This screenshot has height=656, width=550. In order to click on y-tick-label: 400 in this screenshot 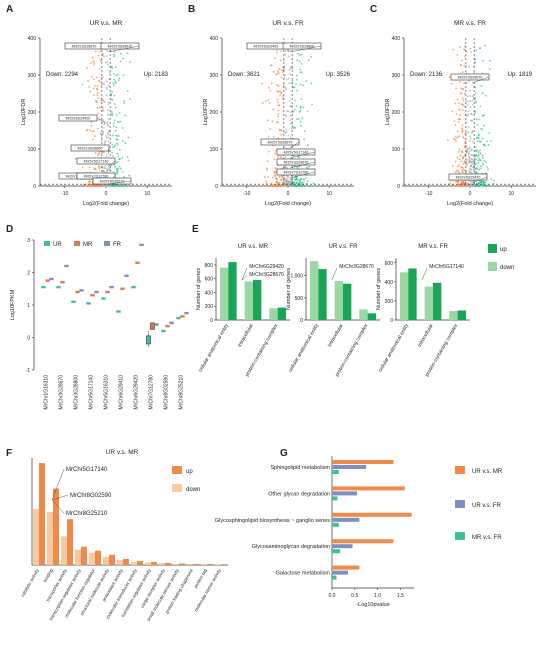, I will do `click(32, 39)`.